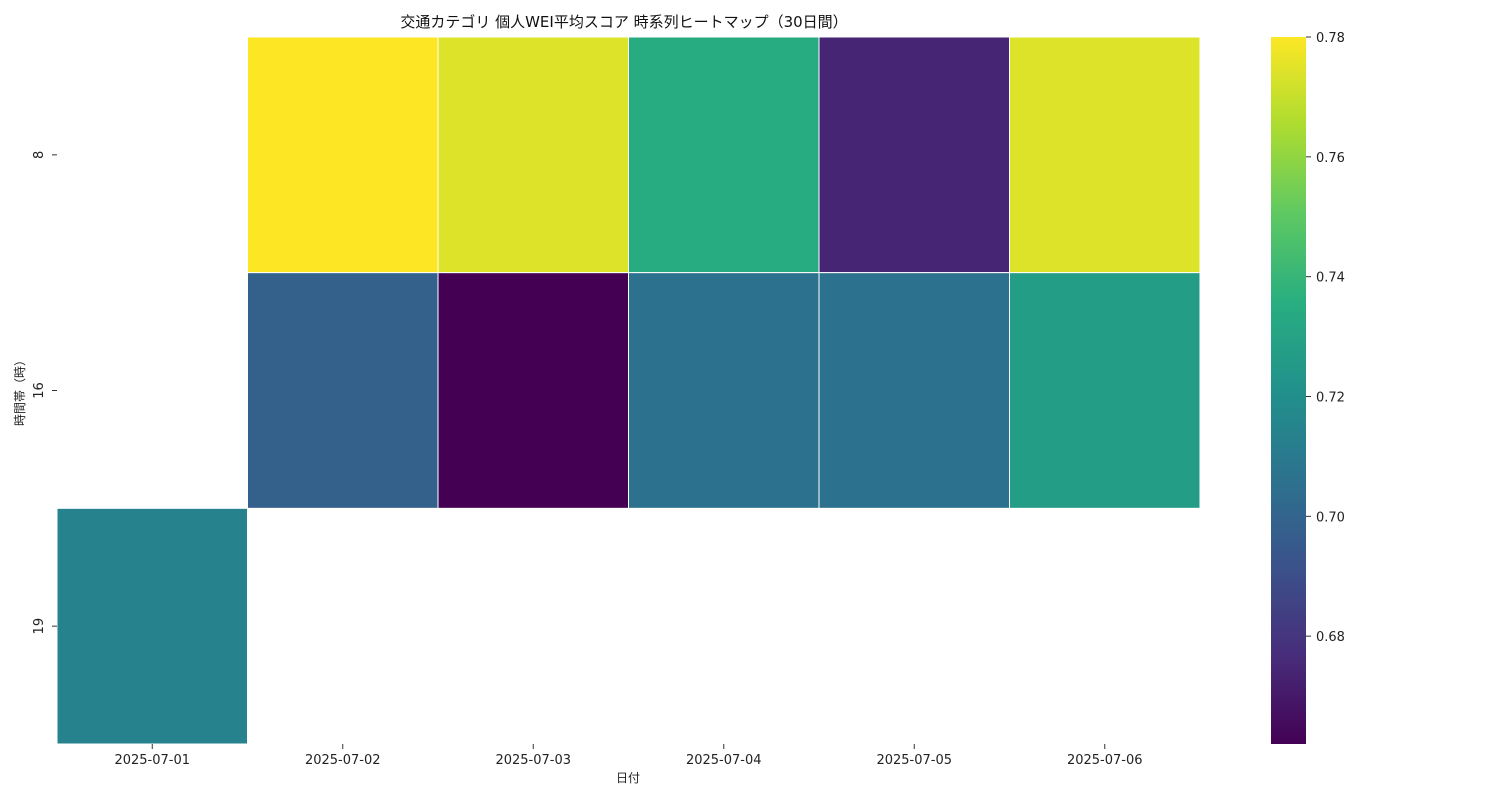 The height and width of the screenshot is (800, 1500). What do you see at coordinates (1288, 390) in the screenshot?
I see `colorbar` at bounding box center [1288, 390].